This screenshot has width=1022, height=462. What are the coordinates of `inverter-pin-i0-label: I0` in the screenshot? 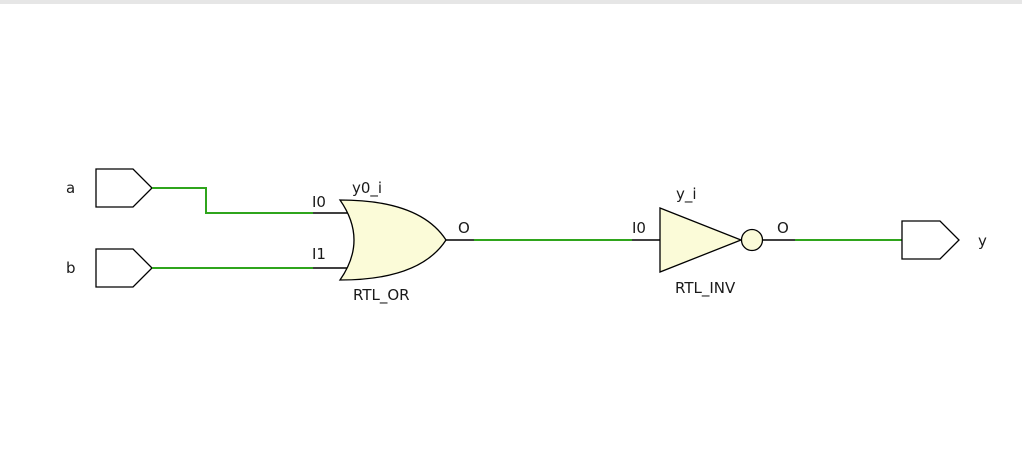 It's located at (639, 228).